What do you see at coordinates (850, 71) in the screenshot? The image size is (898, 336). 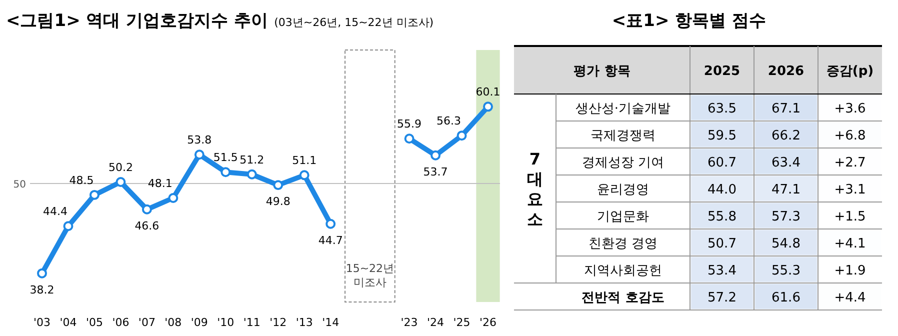 I see `x-tick-label: 증감(p)` at bounding box center [850, 71].